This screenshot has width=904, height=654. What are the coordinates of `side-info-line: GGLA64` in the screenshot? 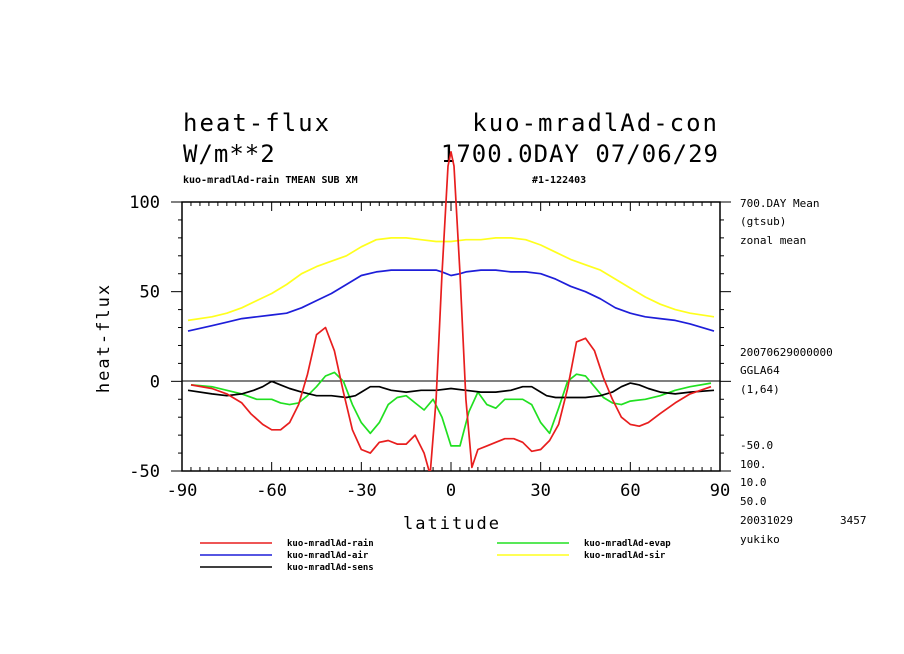 It's located at (760, 370).